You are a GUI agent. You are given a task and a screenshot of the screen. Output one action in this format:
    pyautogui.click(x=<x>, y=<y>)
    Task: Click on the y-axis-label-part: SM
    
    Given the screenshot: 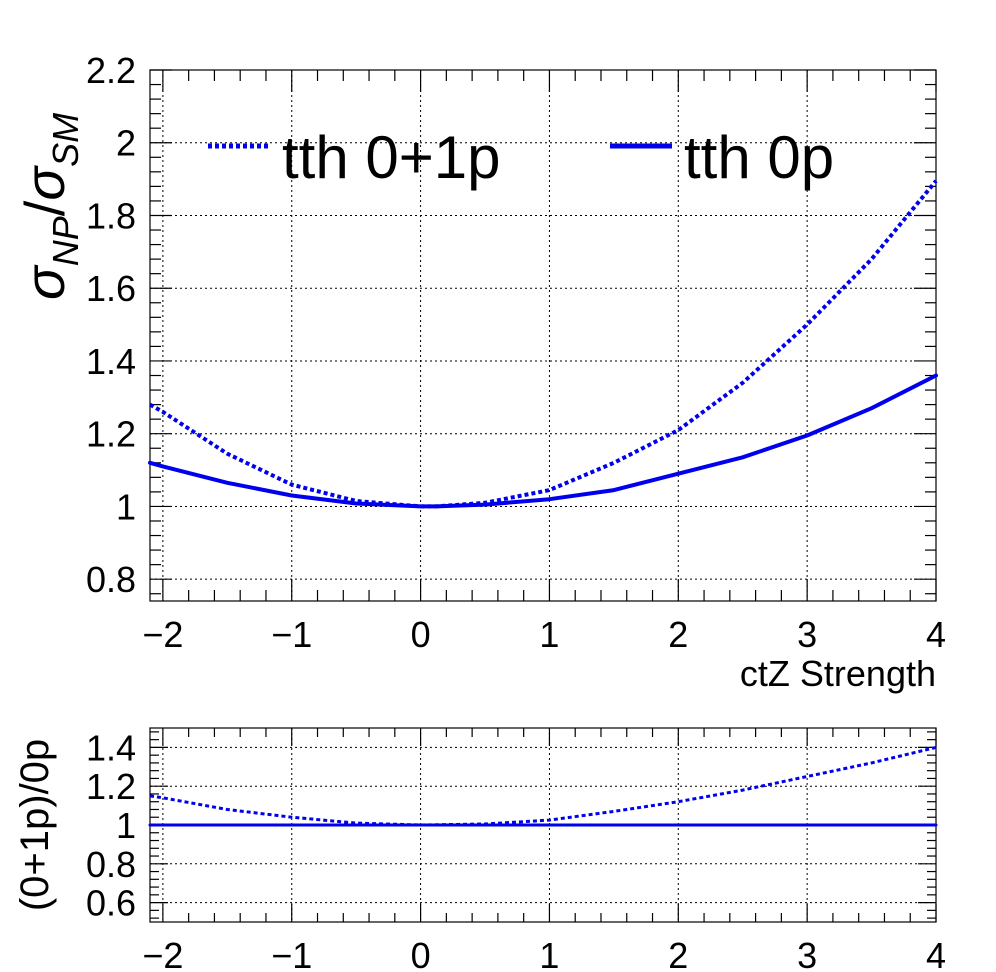 What is the action you would take?
    pyautogui.click(x=65, y=140)
    